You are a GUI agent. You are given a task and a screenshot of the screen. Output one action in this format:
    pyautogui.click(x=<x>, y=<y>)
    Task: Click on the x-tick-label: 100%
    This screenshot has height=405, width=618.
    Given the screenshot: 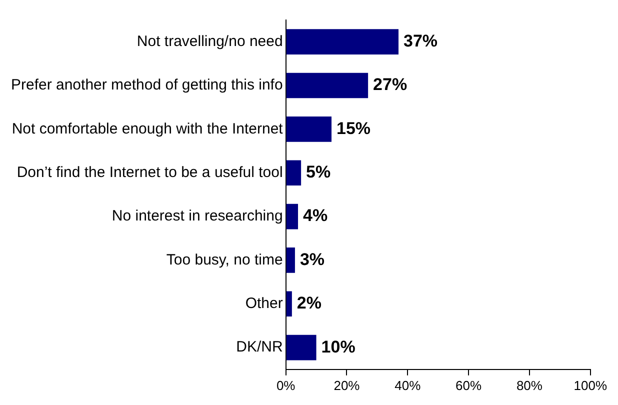 What is the action you would take?
    pyautogui.click(x=591, y=385)
    